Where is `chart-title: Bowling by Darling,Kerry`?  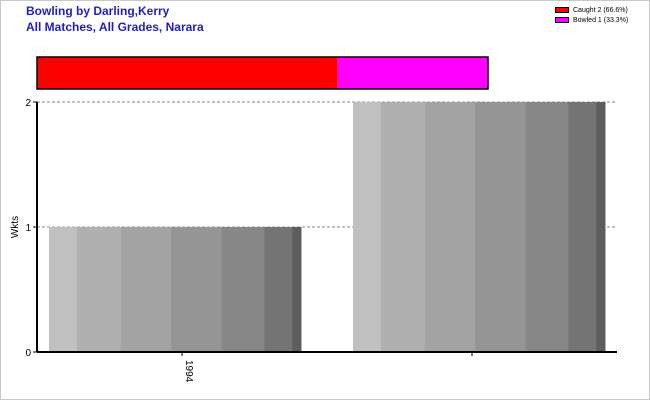
chart-title: Bowling by Darling,Kerry is located at coordinates (98, 11).